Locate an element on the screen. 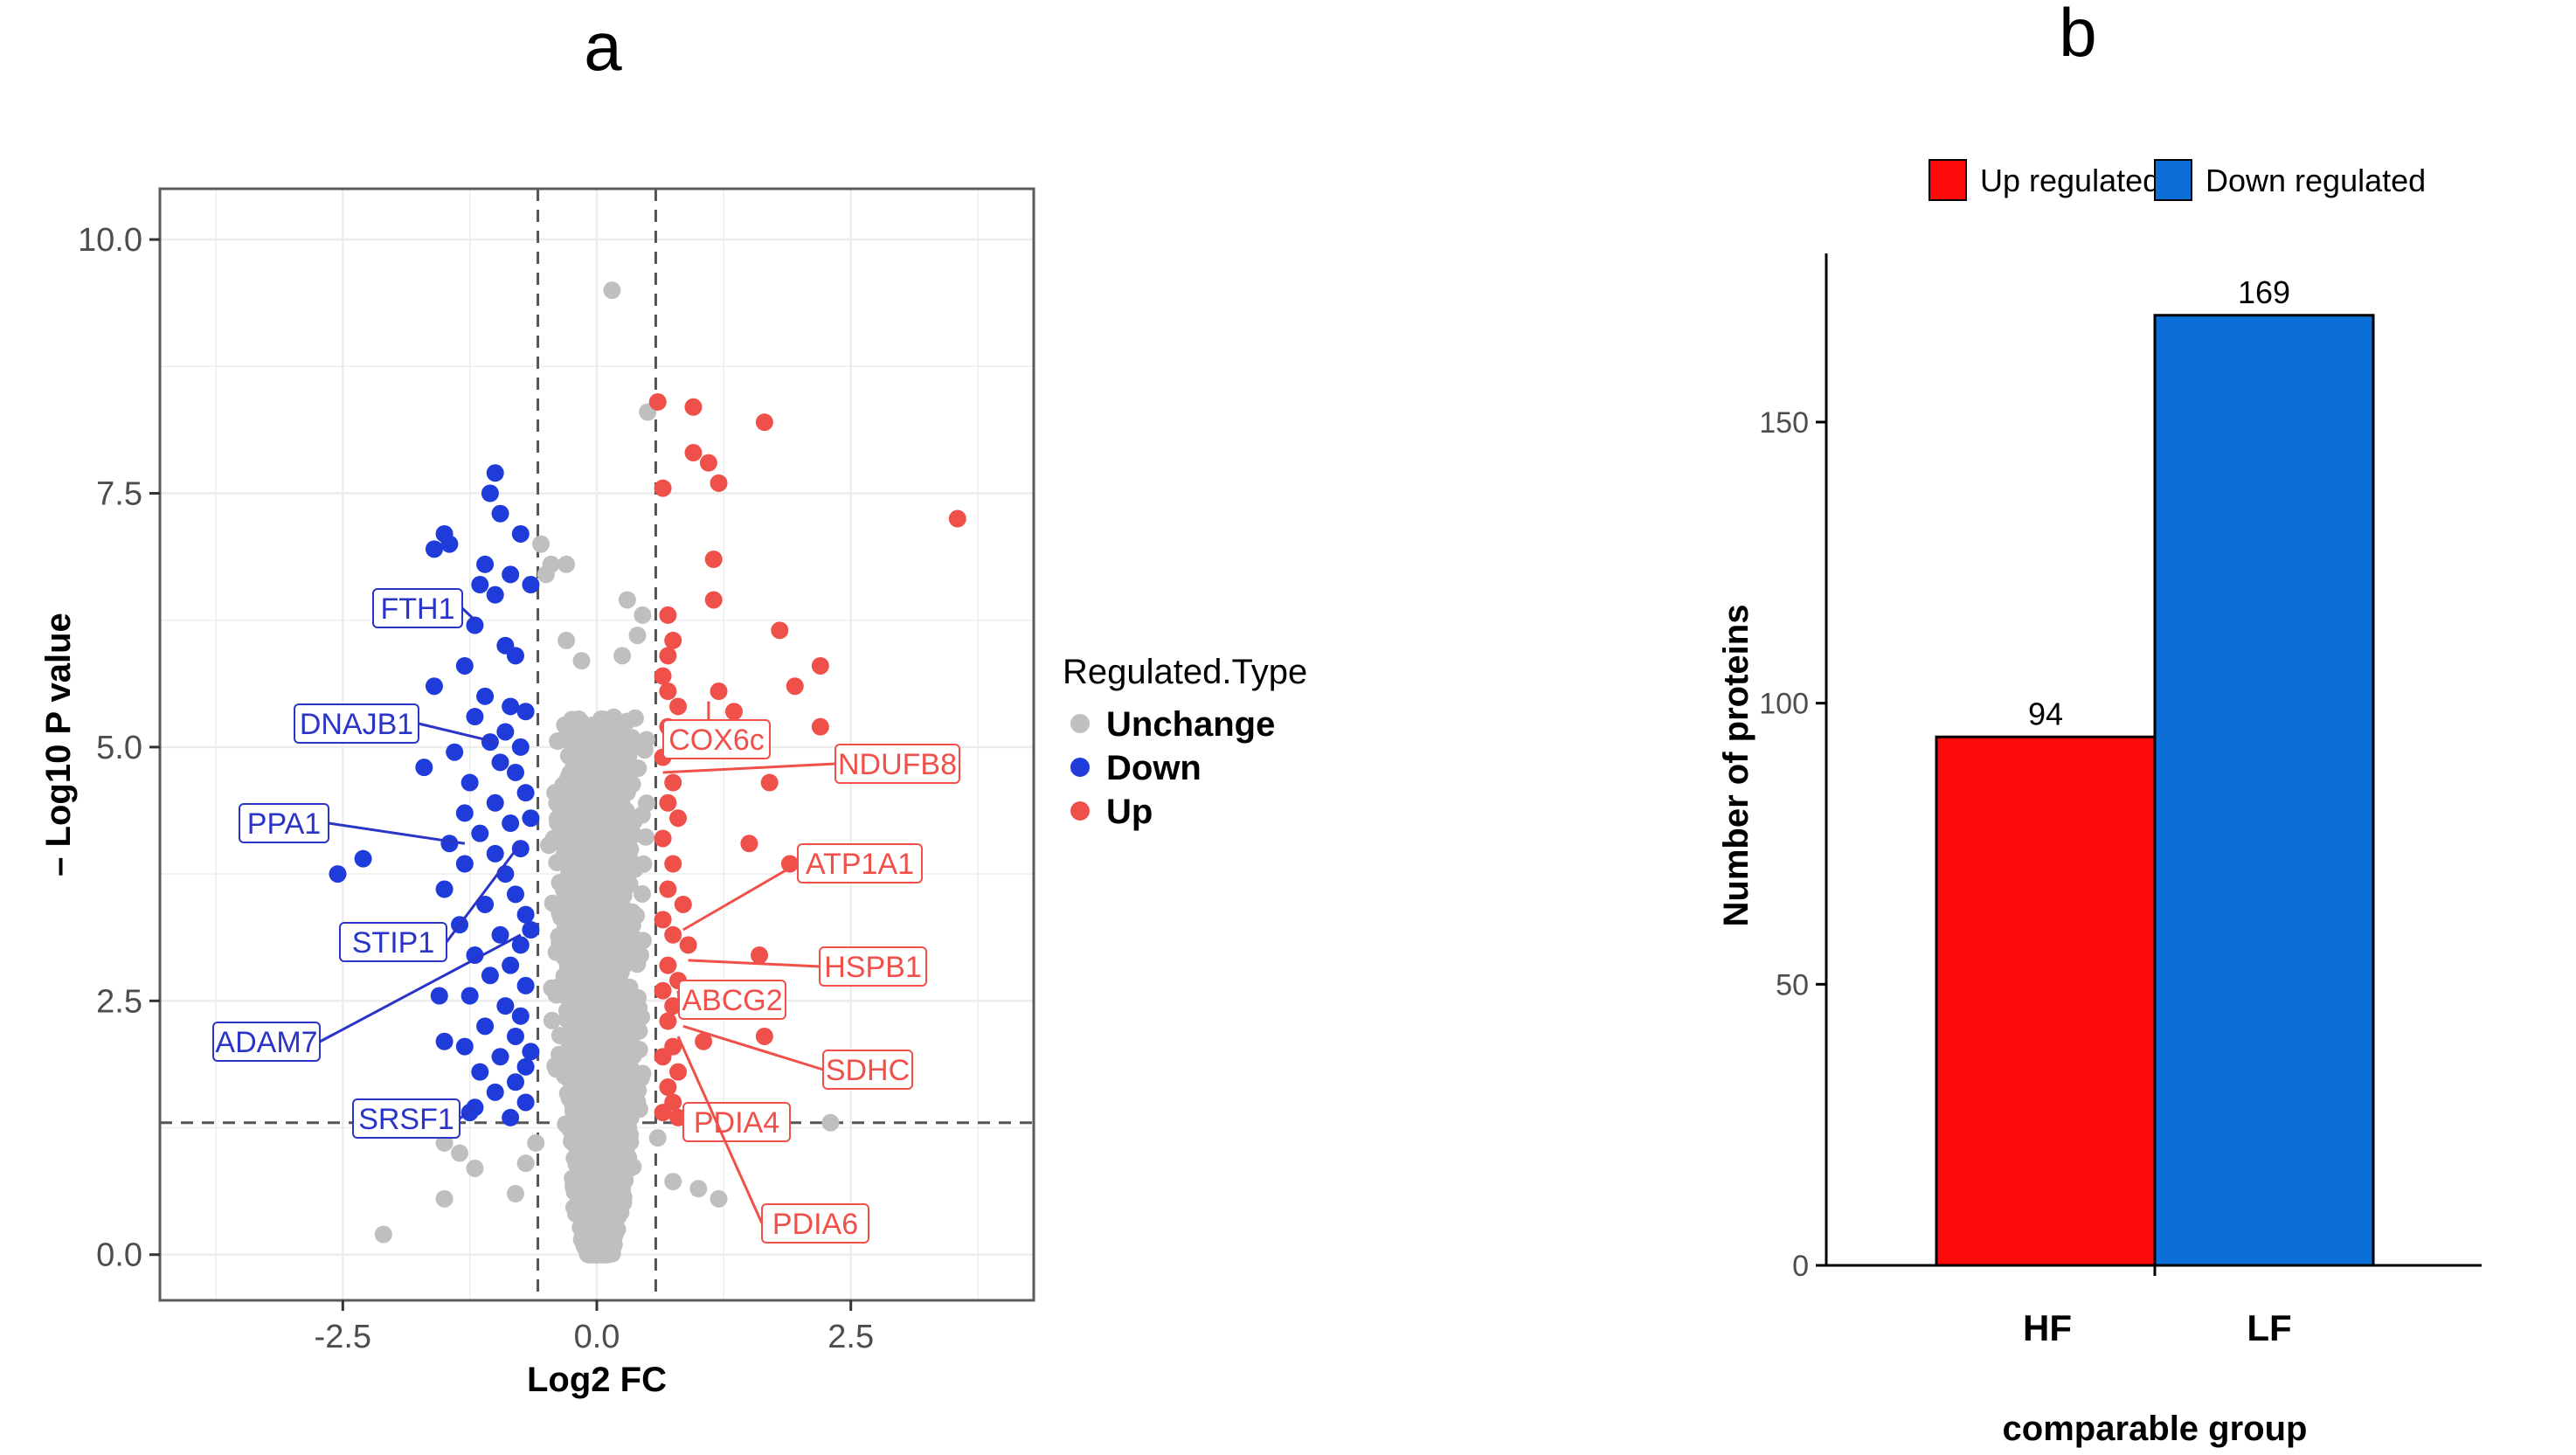 Image resolution: width=2576 pixels, height=1455 pixels. bar-y-axis-title: Number of proteins is located at coordinates (1736, 766).